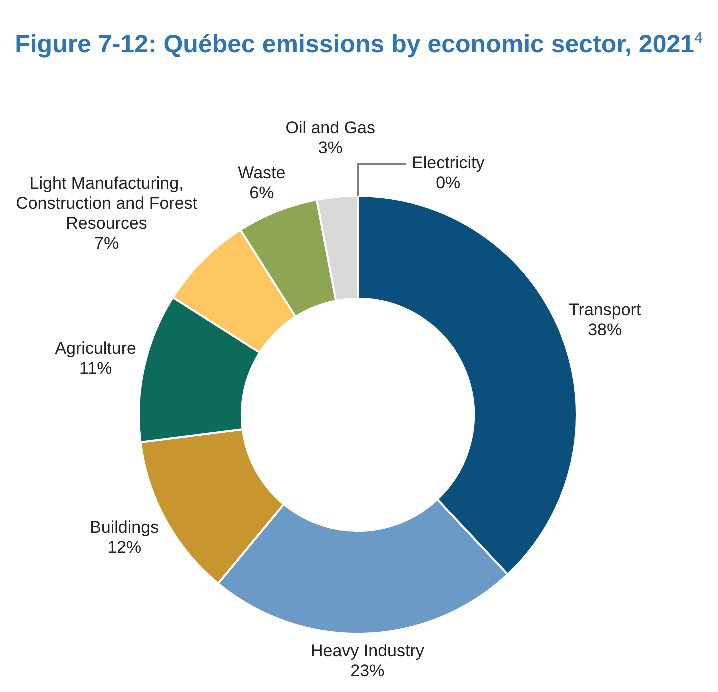  I want to click on slice-label: Buildings, so click(125, 527).